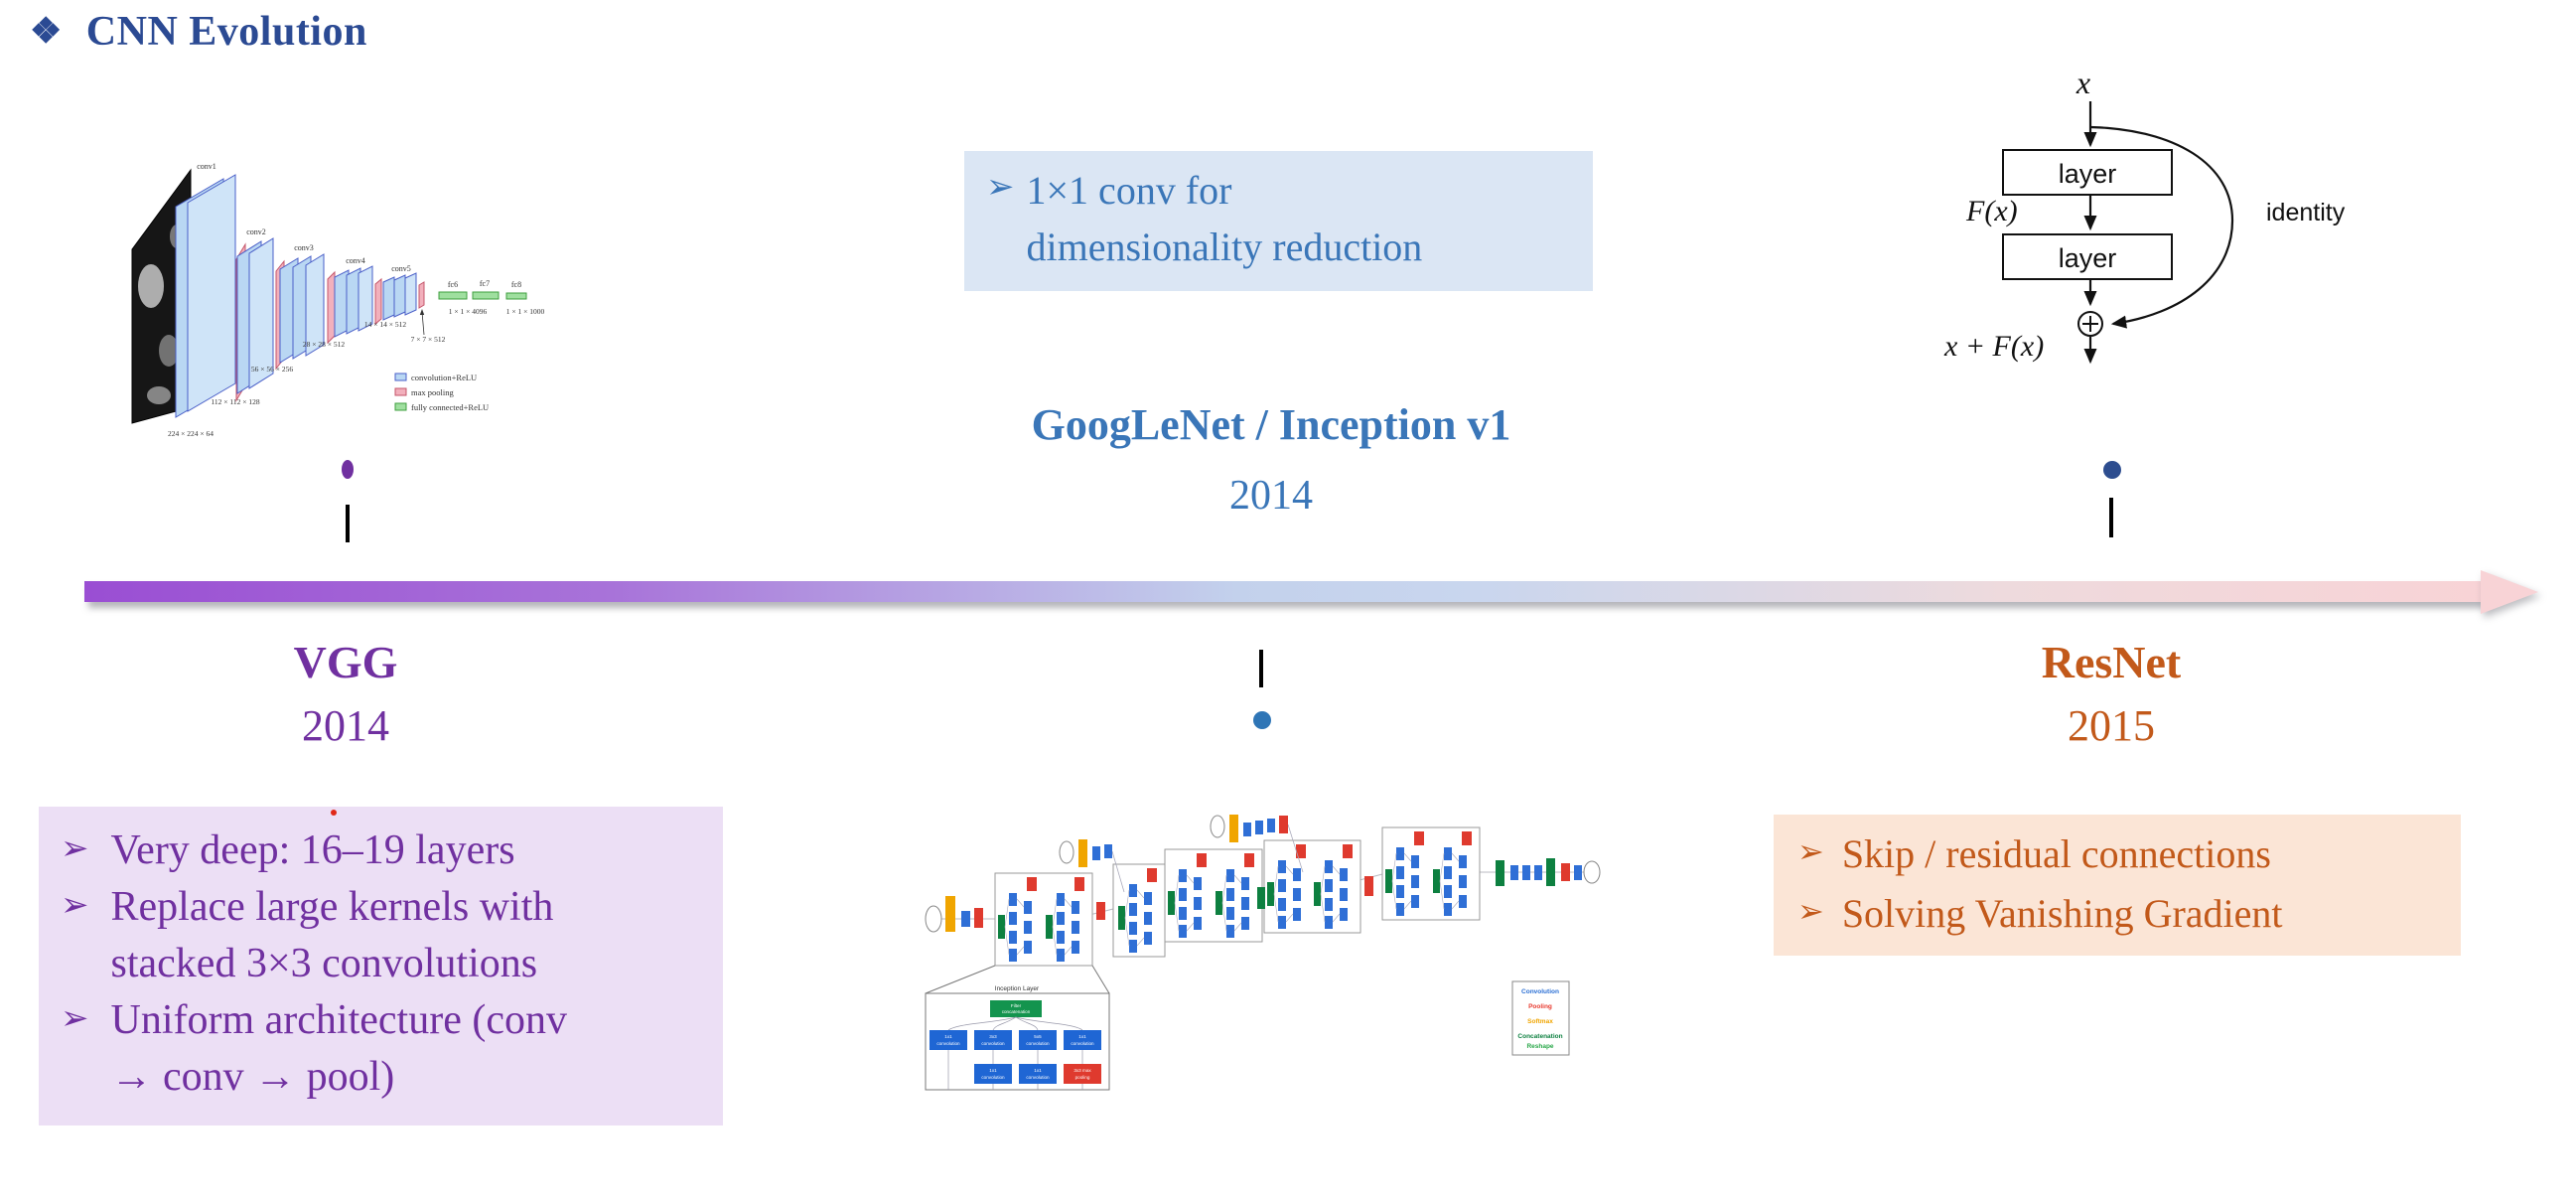  Describe the element at coordinates (346, 662) in the screenshot. I see `vgg-name: VGG` at that location.